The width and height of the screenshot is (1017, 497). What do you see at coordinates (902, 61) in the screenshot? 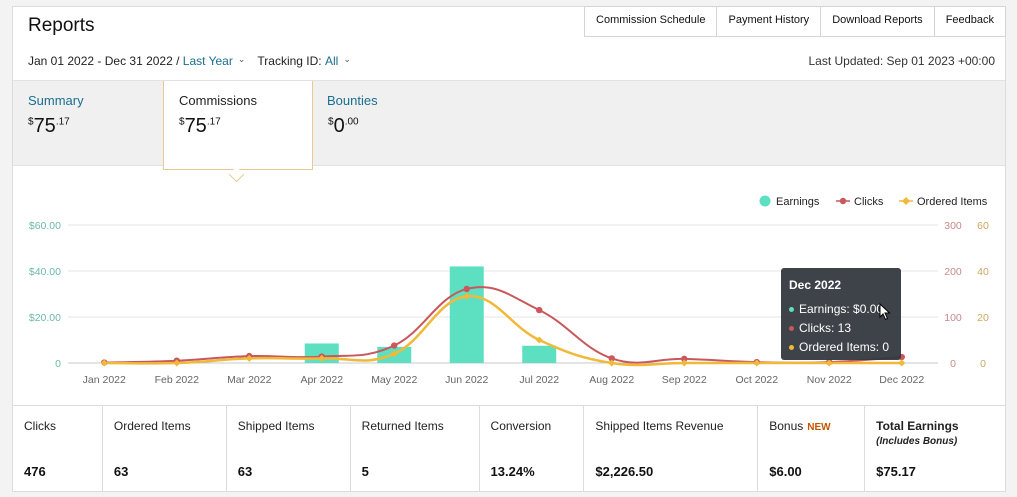
I see `last-updated-text: Last Updated: Sep 01 2023 +00:00` at bounding box center [902, 61].